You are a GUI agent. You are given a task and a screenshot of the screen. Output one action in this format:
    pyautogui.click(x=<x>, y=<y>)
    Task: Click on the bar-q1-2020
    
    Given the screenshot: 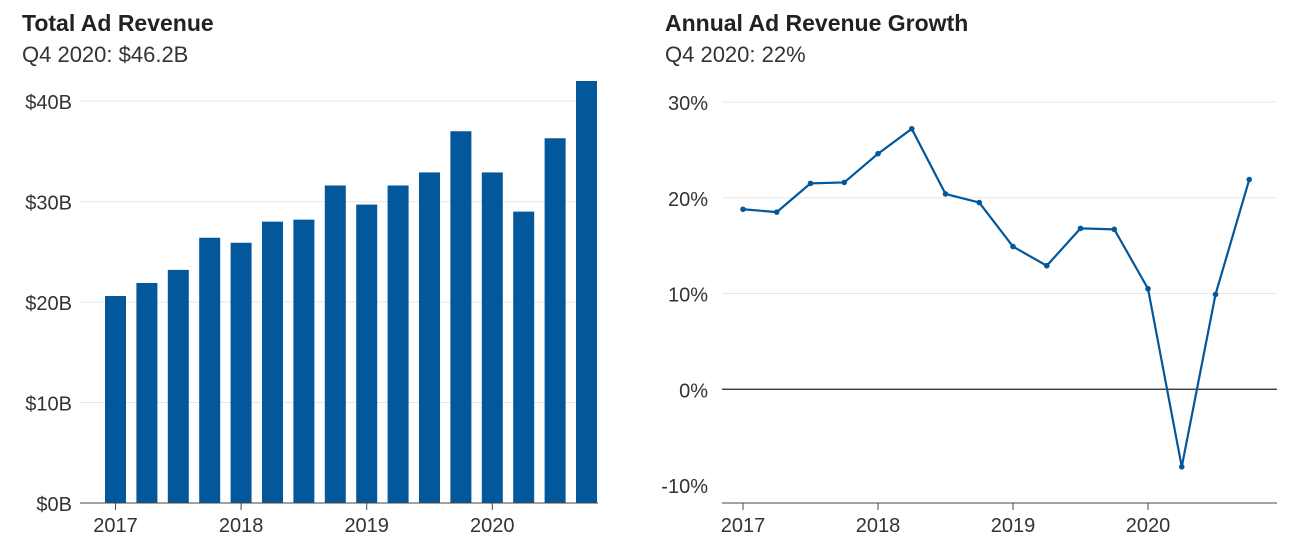 What is the action you would take?
    pyautogui.click(x=492, y=337)
    